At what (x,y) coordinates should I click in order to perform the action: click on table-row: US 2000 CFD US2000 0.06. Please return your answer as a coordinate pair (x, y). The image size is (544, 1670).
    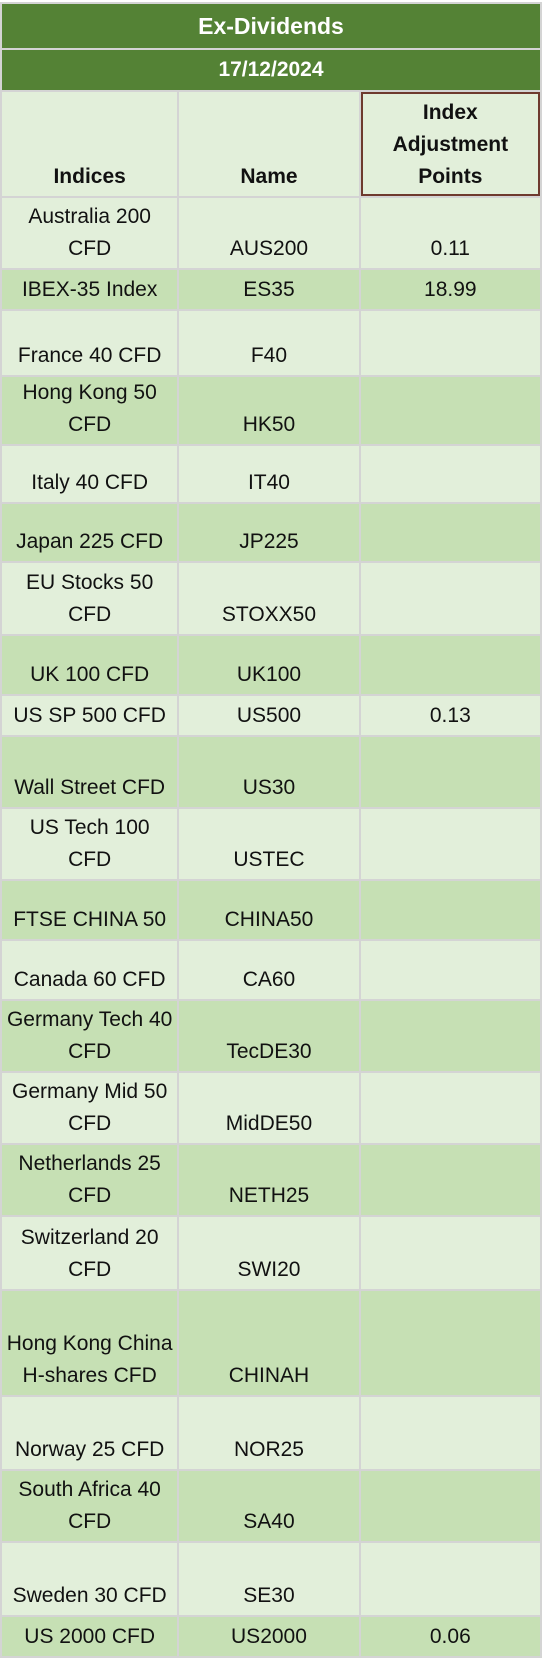
    Looking at the image, I should click on (271, 1636).